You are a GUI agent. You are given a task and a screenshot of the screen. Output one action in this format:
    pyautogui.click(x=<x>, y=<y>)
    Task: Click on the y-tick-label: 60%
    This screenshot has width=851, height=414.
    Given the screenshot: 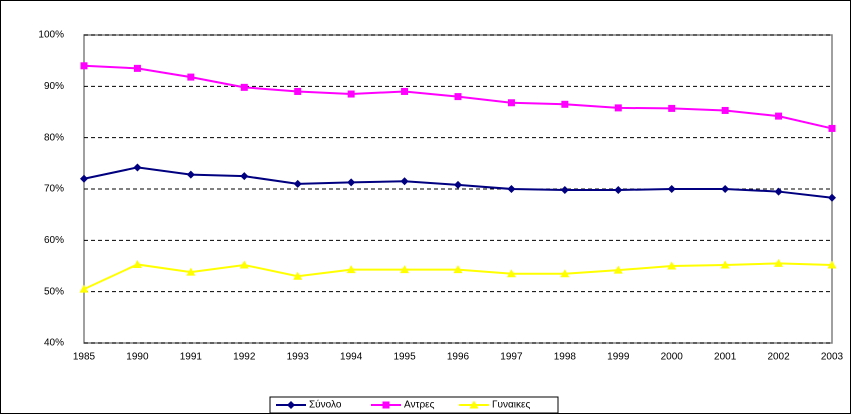 What is the action you would take?
    pyautogui.click(x=54, y=240)
    